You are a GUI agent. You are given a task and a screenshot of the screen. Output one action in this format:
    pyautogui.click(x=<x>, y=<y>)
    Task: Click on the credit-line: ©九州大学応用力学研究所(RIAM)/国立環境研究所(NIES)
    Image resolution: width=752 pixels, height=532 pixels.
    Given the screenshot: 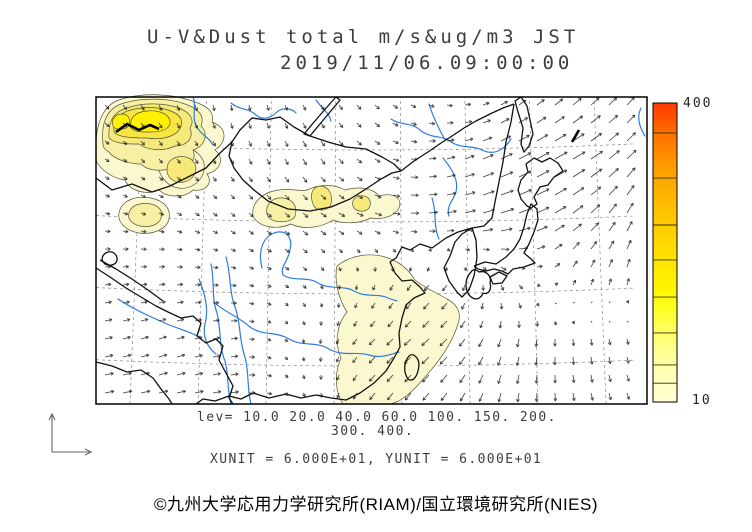 What is the action you would take?
    pyautogui.click(x=376, y=504)
    